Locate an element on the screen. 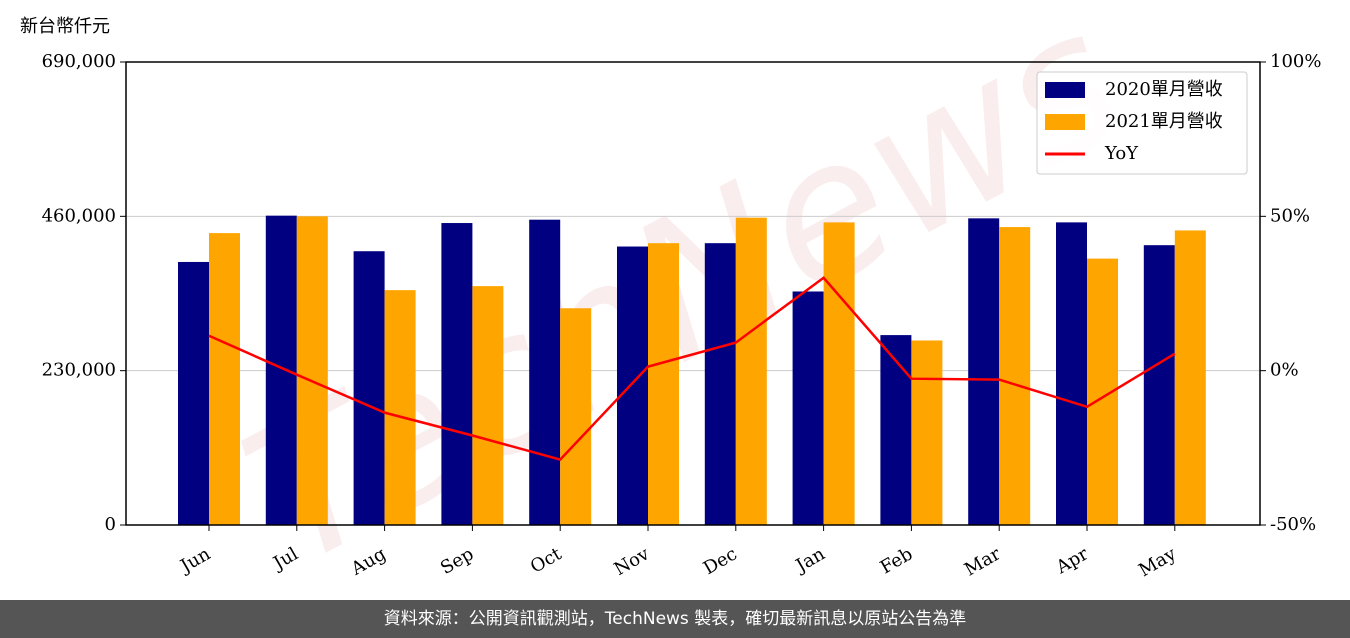  y-tick-label: 460,000 is located at coordinates (79, 215).